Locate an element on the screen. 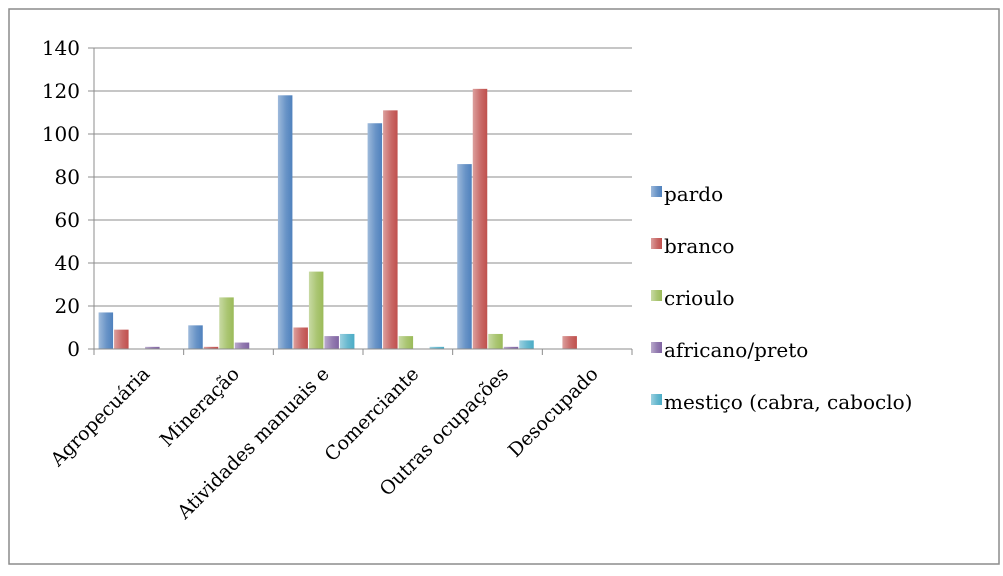  y-tick-label: 120 is located at coordinates (61, 91).